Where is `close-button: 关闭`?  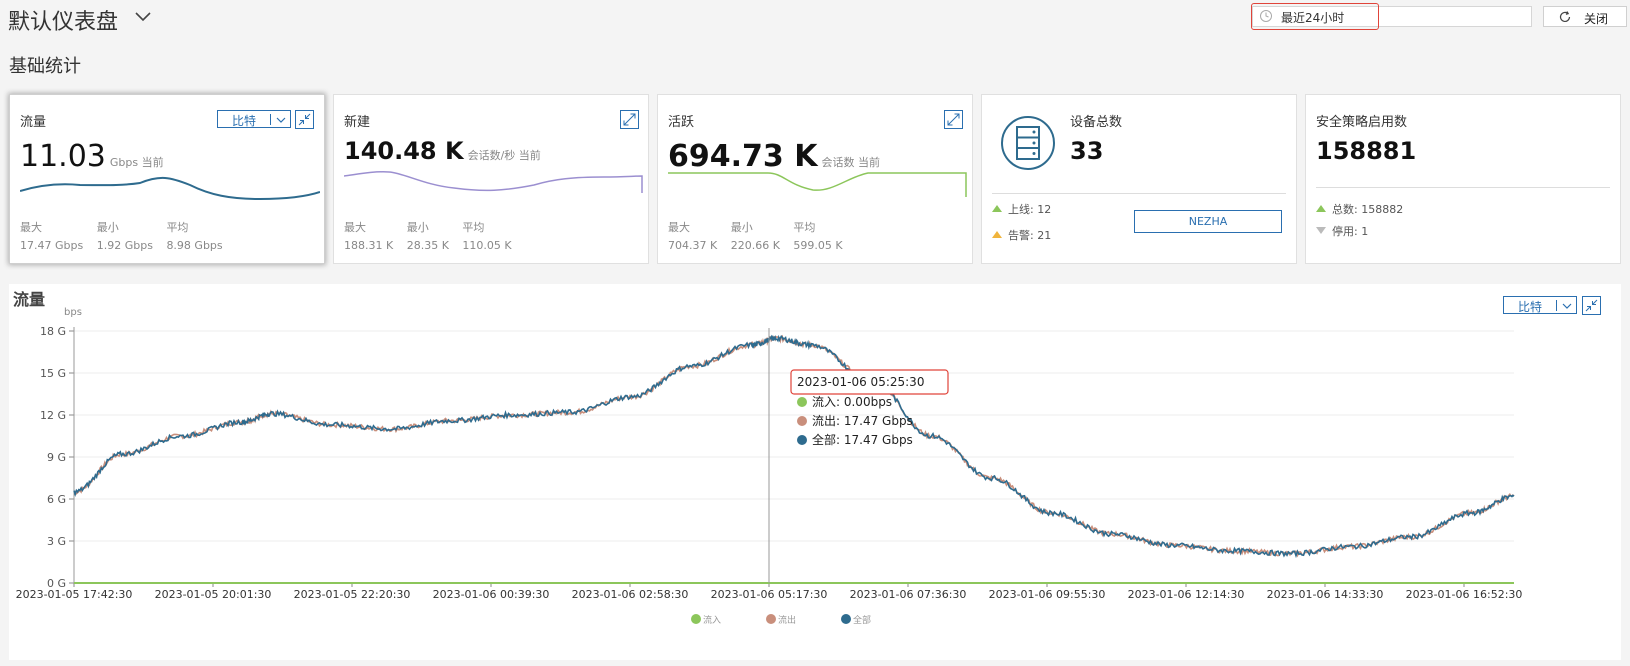 close-button: 关闭 is located at coordinates (1585, 16).